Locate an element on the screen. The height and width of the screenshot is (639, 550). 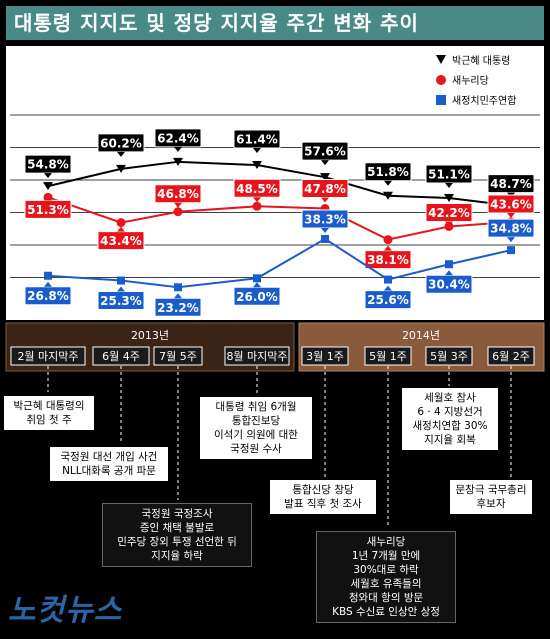
data-label-text: 51.3% is located at coordinates (48, 210).